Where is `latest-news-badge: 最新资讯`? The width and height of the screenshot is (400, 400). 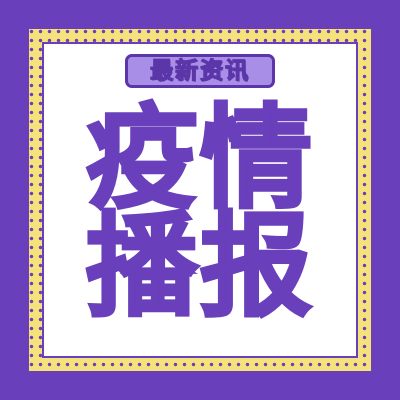
latest-news-badge: 最新资讯 is located at coordinates (200, 71).